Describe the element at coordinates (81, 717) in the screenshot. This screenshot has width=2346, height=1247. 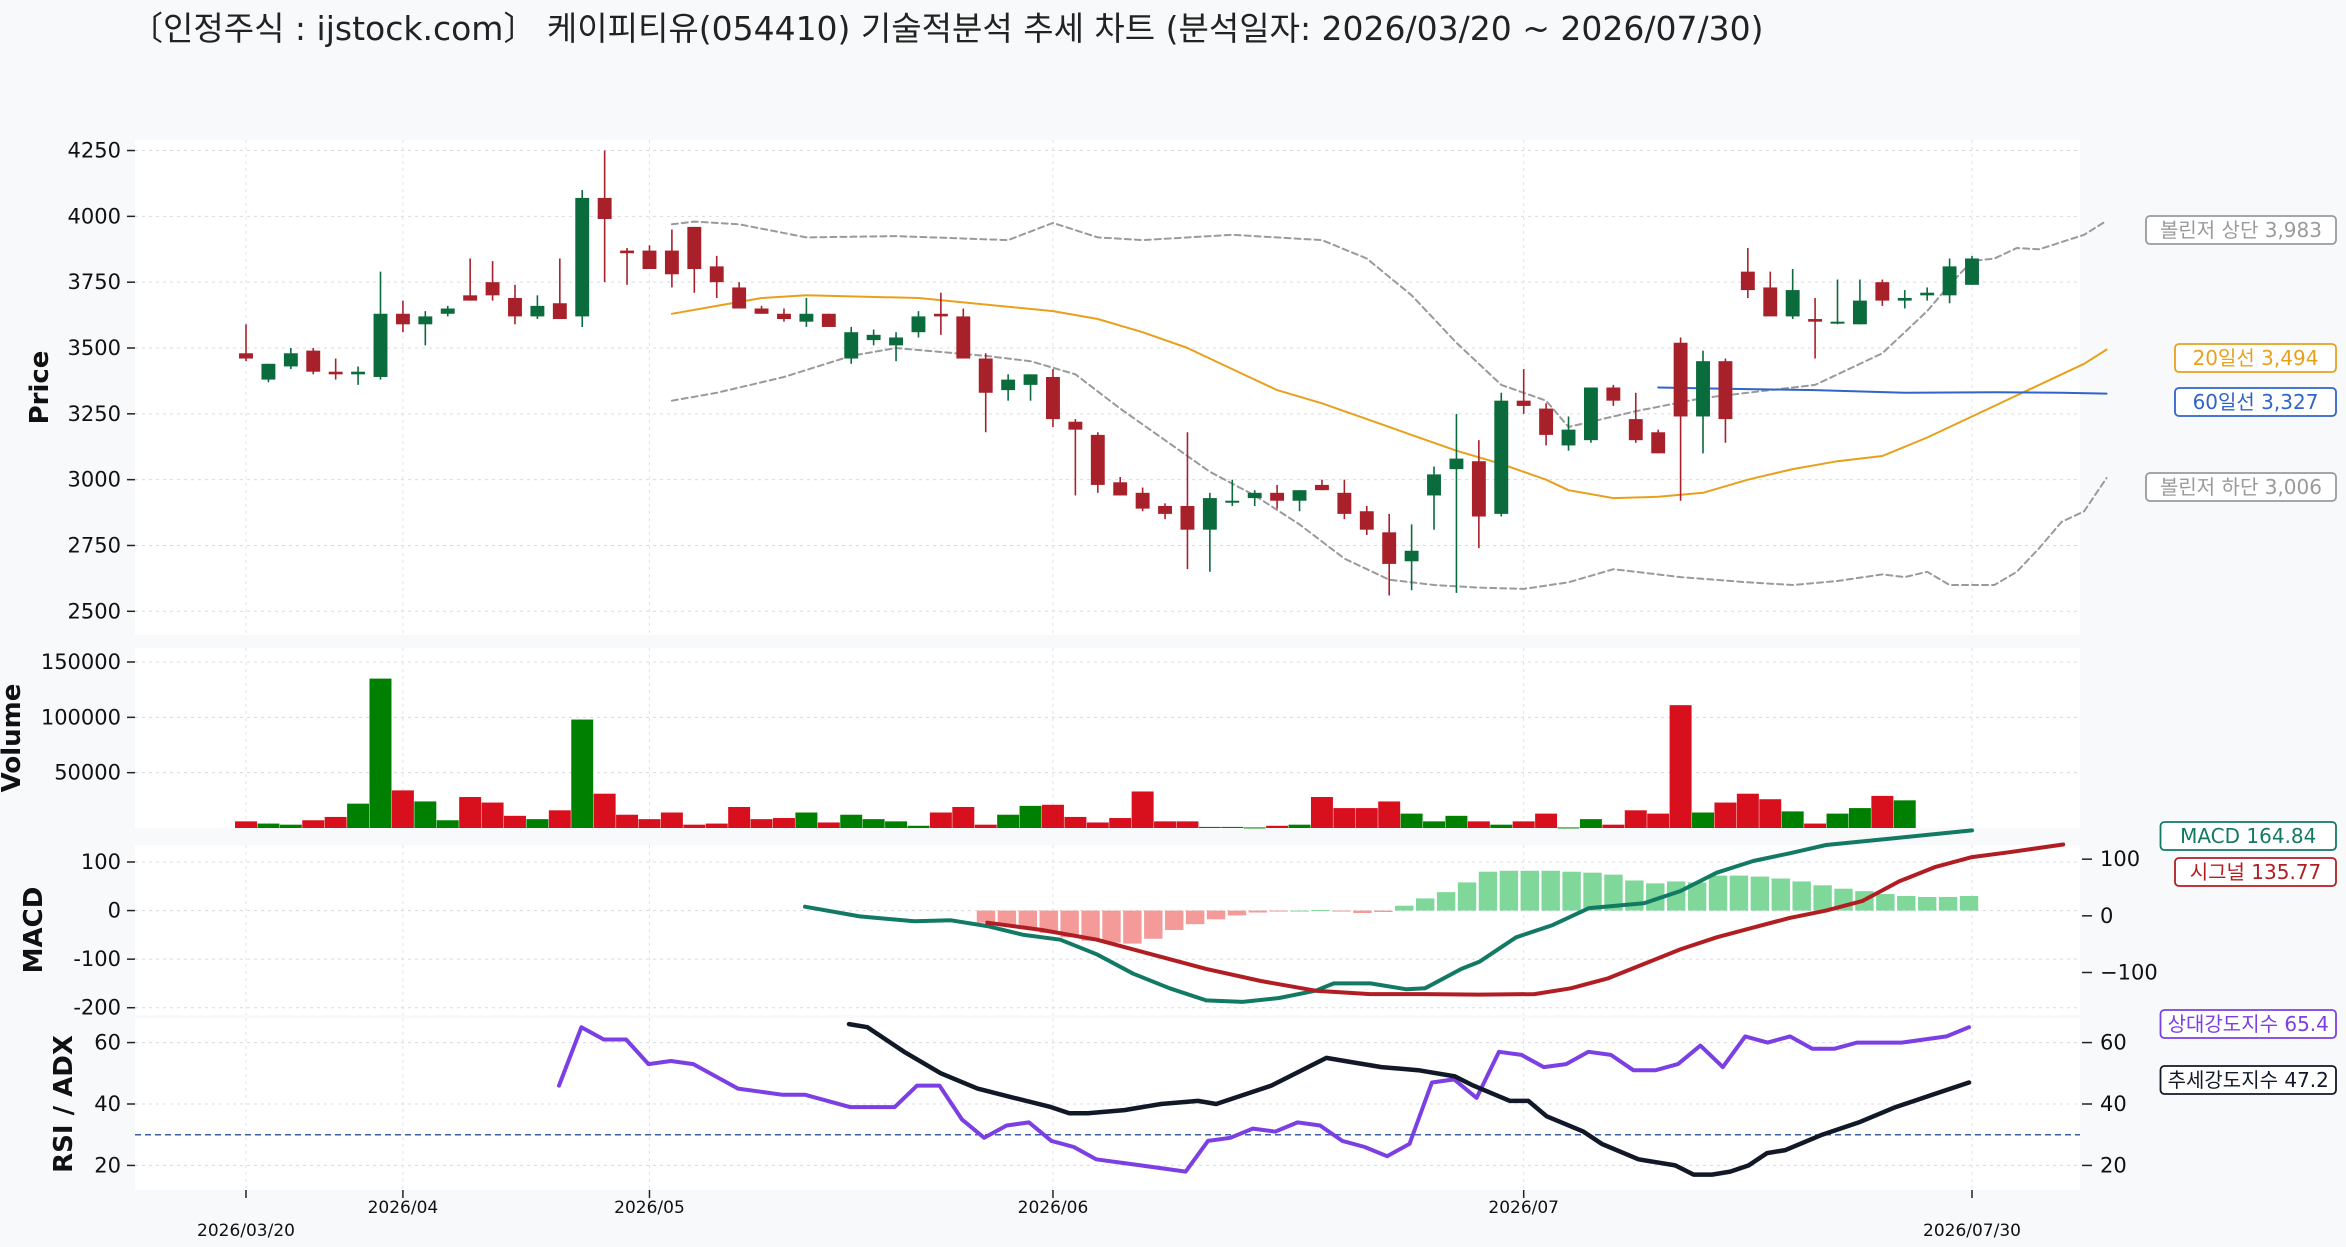
I see `y-tick-label: 100000` at that location.